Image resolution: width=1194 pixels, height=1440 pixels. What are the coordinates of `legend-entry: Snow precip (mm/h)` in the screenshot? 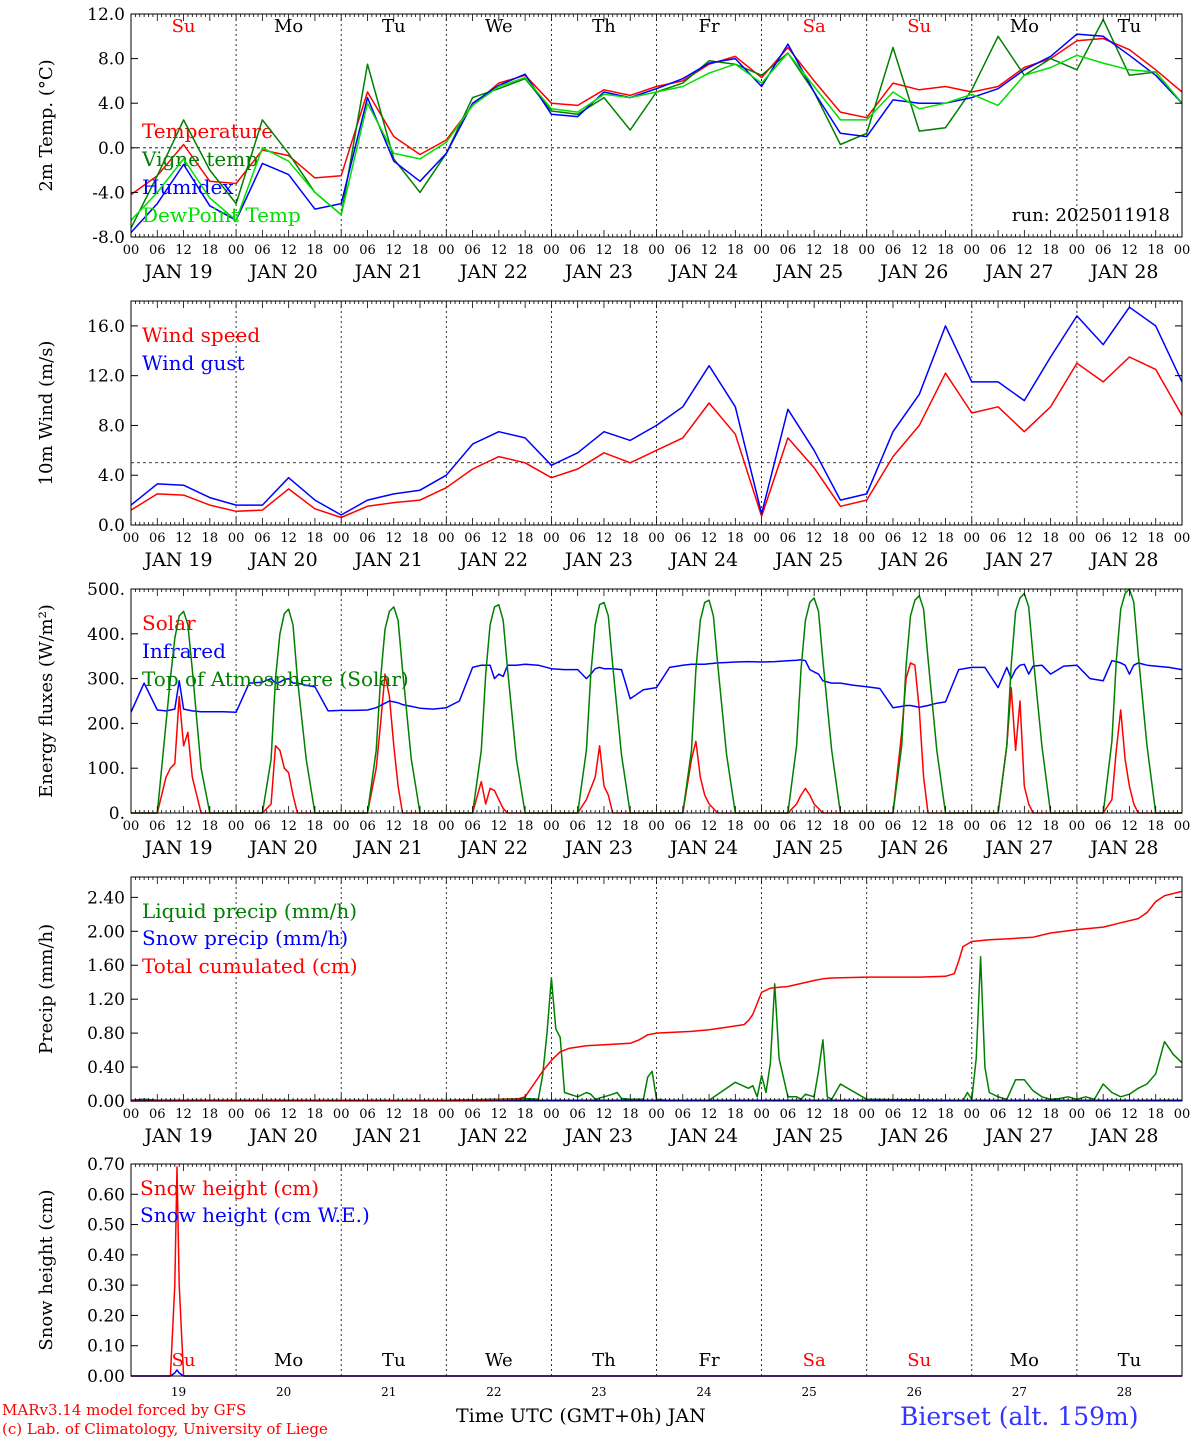 It's located at (245, 938).